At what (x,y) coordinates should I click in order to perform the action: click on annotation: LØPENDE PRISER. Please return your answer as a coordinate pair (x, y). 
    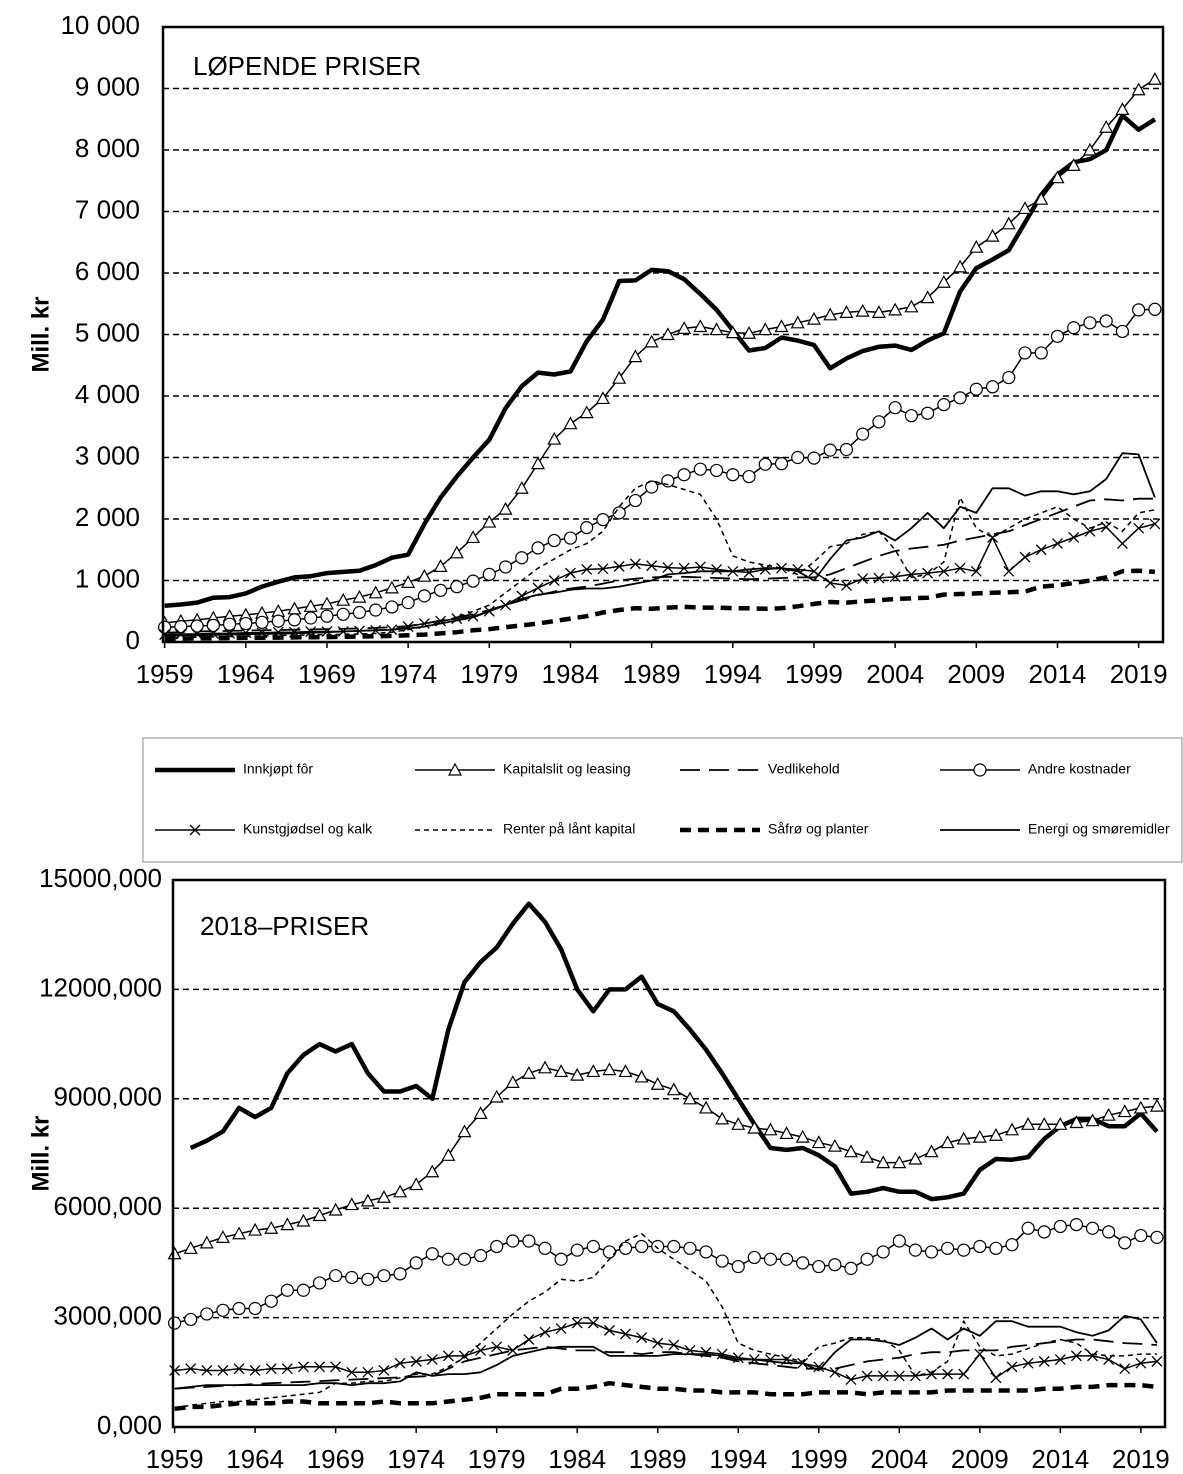
    Looking at the image, I should click on (307, 66).